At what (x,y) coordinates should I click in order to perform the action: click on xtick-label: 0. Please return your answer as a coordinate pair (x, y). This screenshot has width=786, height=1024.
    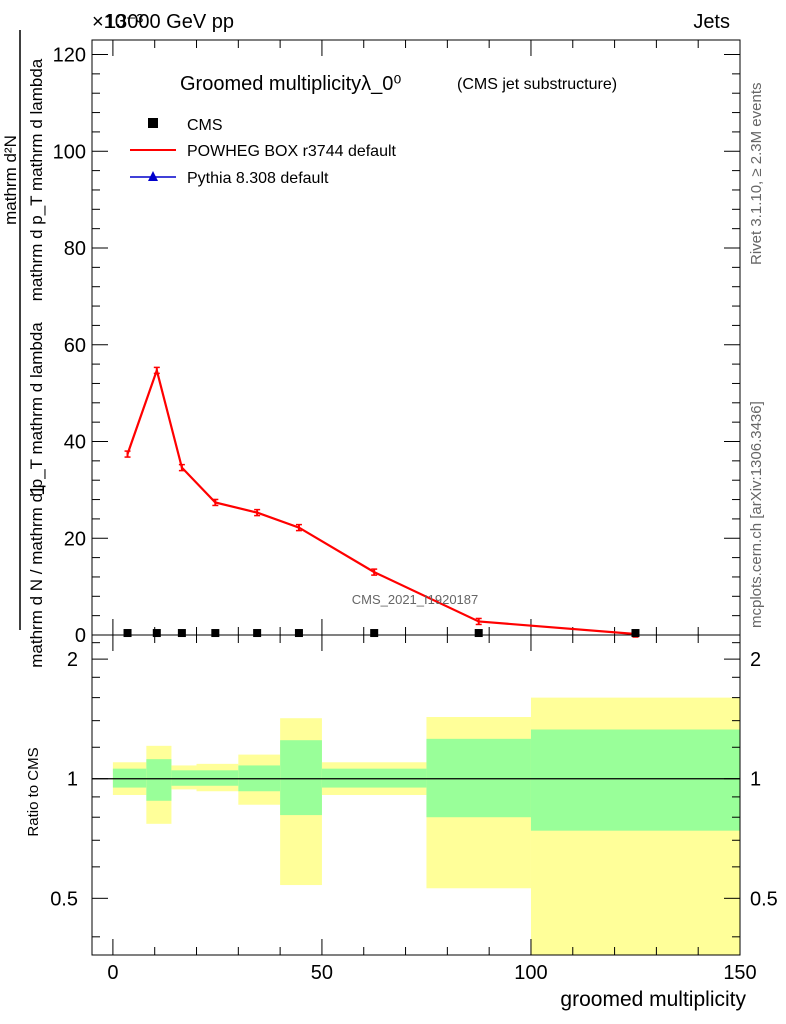
    Looking at the image, I should click on (112, 973).